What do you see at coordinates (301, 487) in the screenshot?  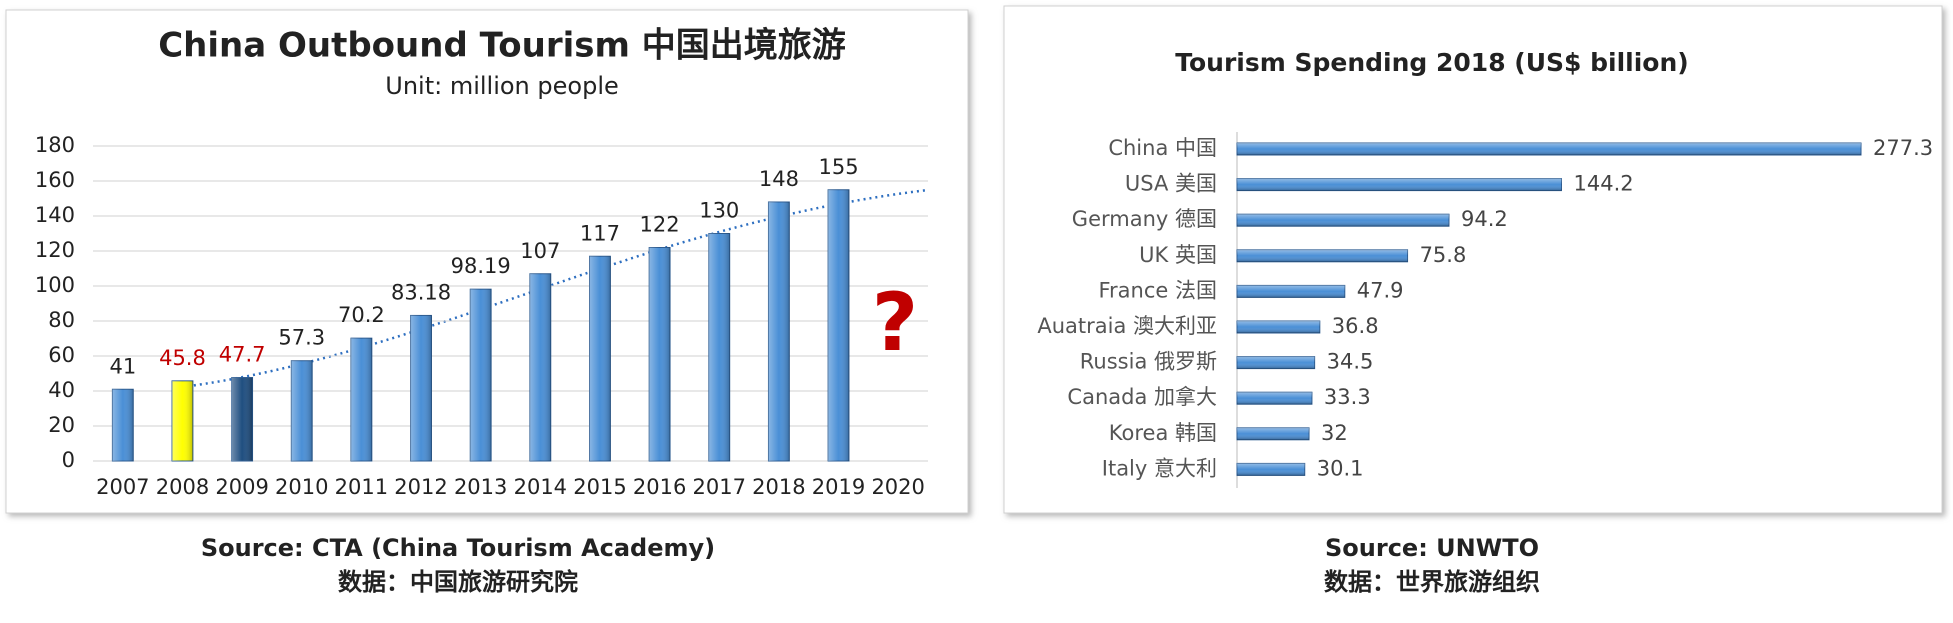 I see `x-tick-label: 2010` at bounding box center [301, 487].